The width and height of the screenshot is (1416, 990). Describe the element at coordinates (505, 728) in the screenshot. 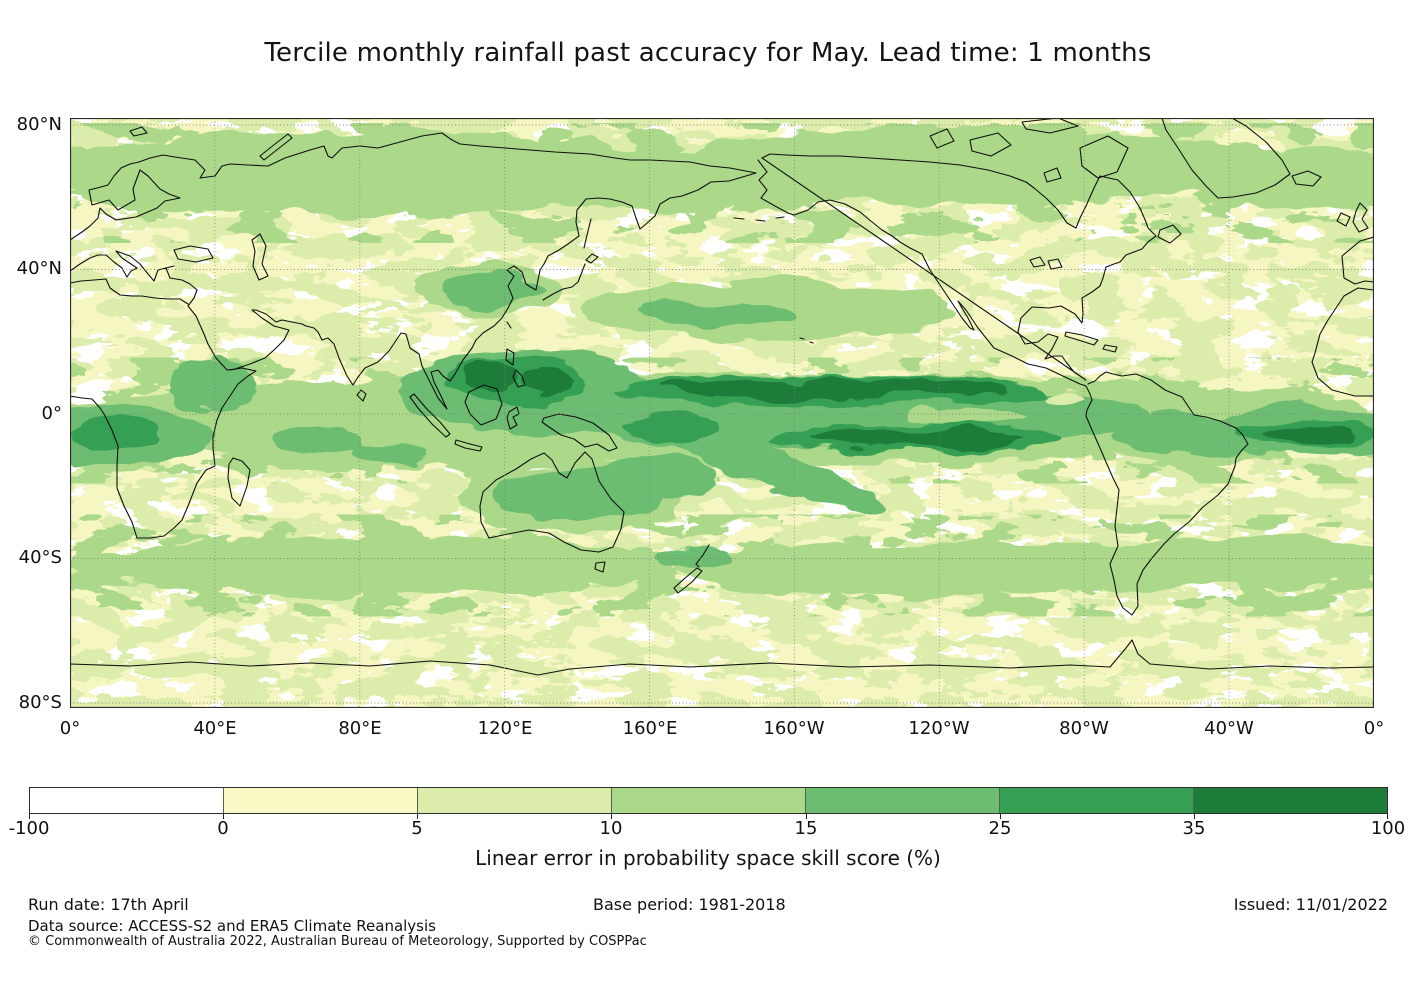

I see `lon-tick-120e: 120°E` at that location.